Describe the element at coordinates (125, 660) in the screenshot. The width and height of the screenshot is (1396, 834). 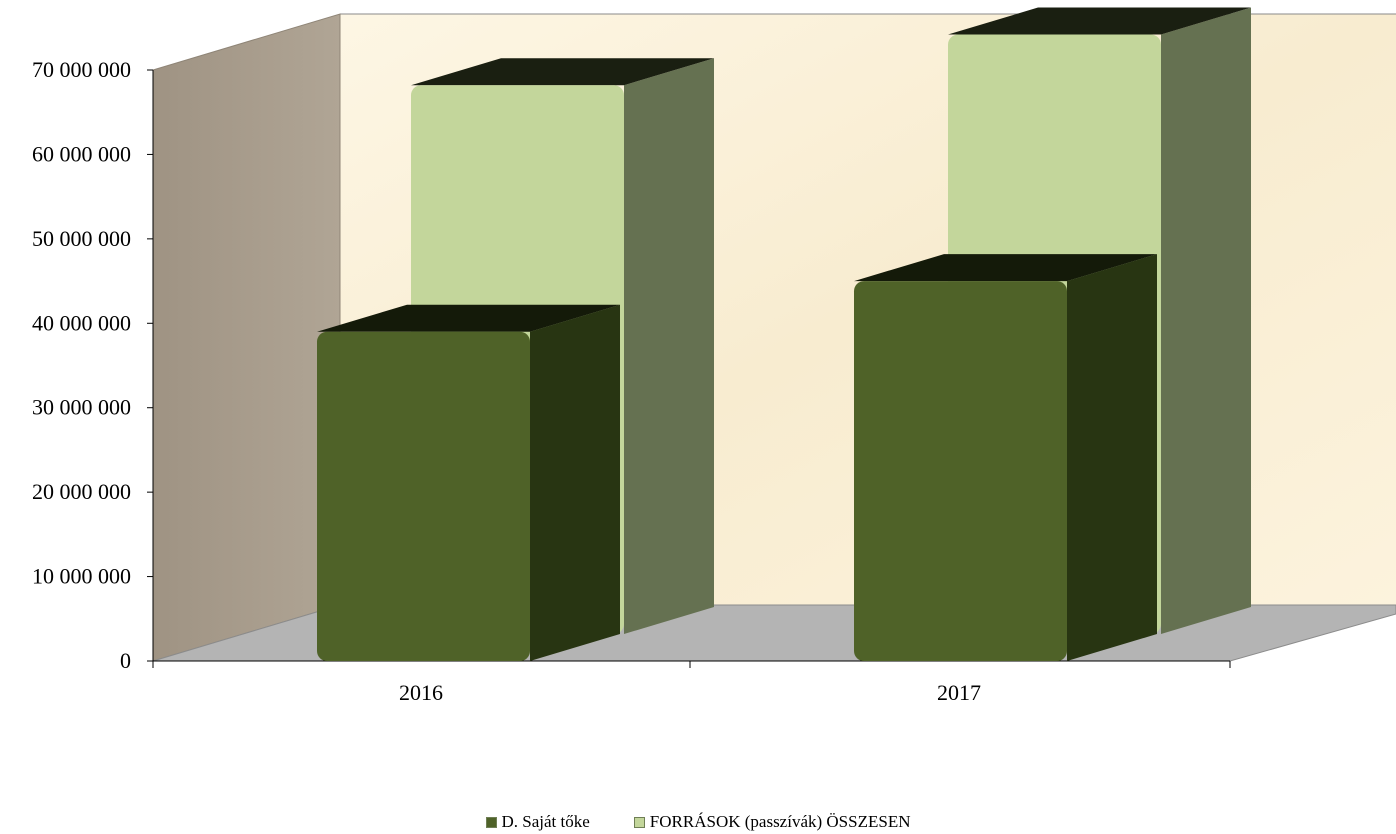
I see `y-tick-label: 0` at that location.